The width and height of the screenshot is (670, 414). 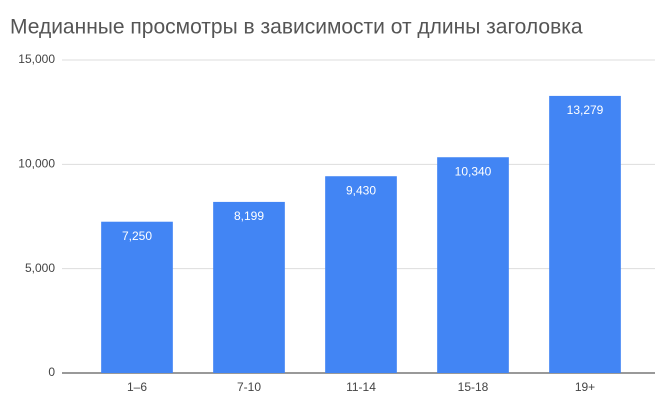 I want to click on data-label: 8,199, so click(x=249, y=216).